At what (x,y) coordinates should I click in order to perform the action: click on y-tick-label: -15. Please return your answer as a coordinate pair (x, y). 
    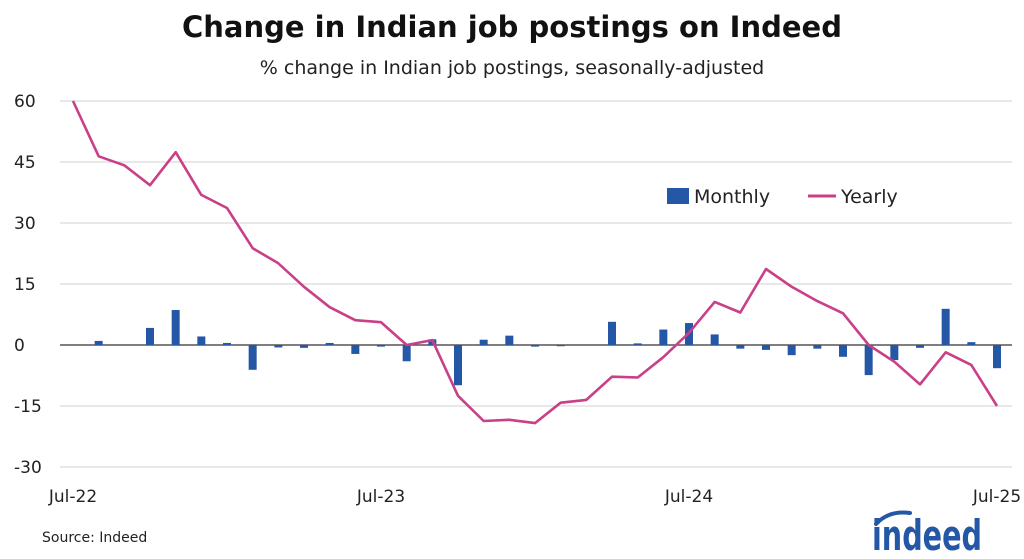
    Looking at the image, I should click on (28, 407).